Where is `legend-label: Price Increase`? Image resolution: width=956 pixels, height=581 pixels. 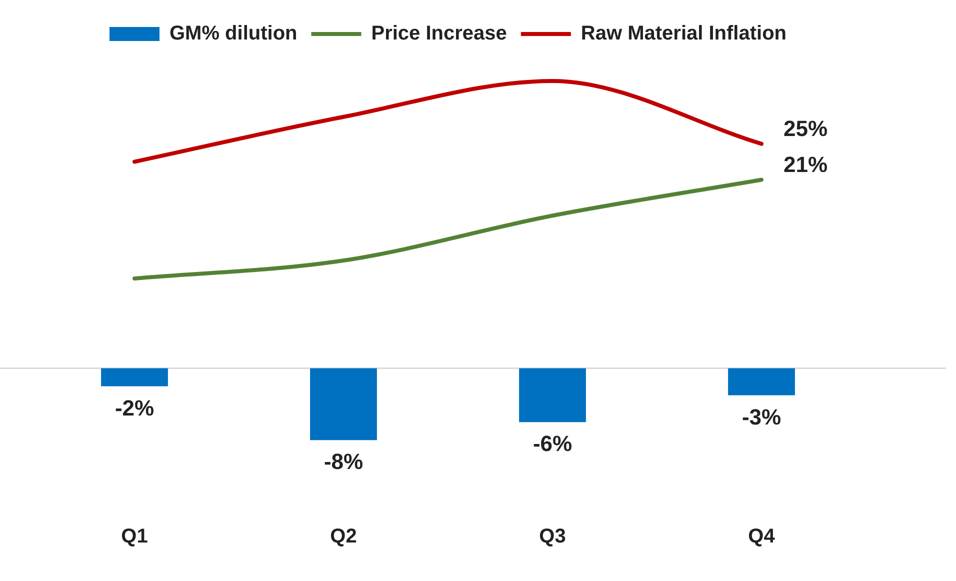
legend-label: Price Increase is located at coordinates (439, 33).